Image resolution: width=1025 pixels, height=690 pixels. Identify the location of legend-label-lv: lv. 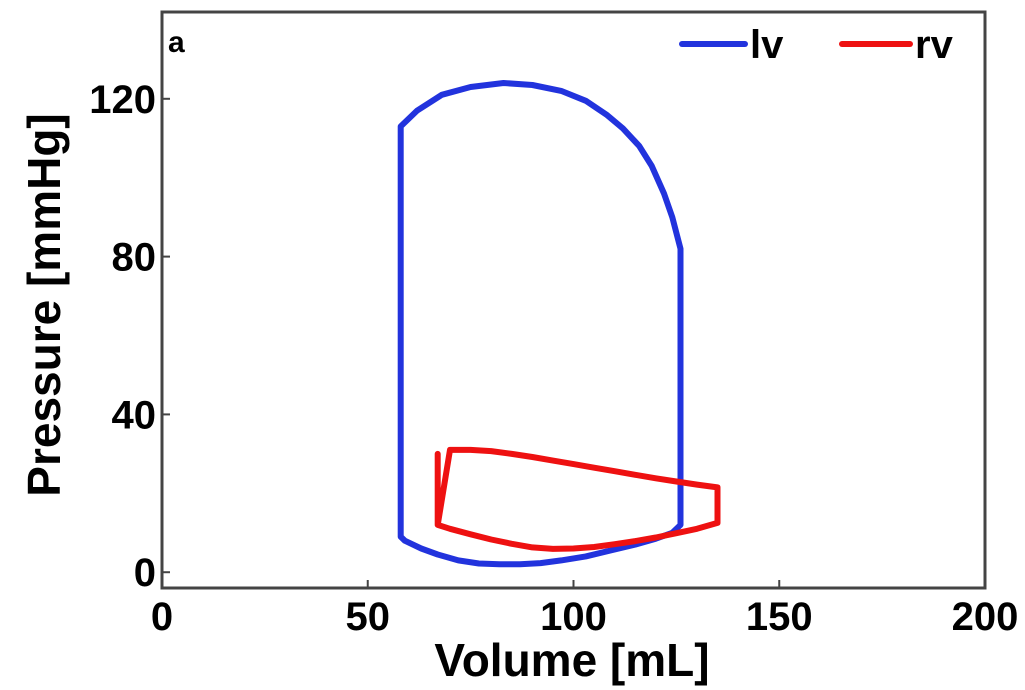
(767, 45).